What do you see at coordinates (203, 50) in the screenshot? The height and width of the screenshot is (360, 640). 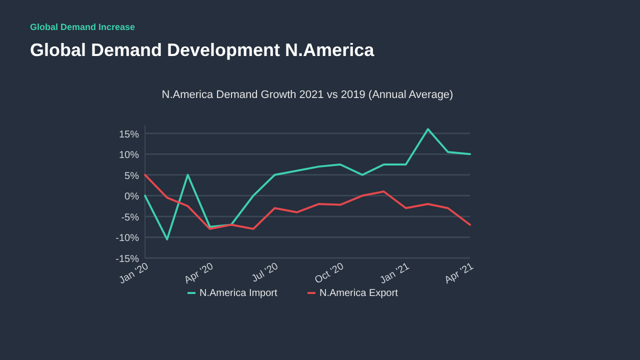 I see `chart-title: Global Demand Development N.America` at bounding box center [203, 50].